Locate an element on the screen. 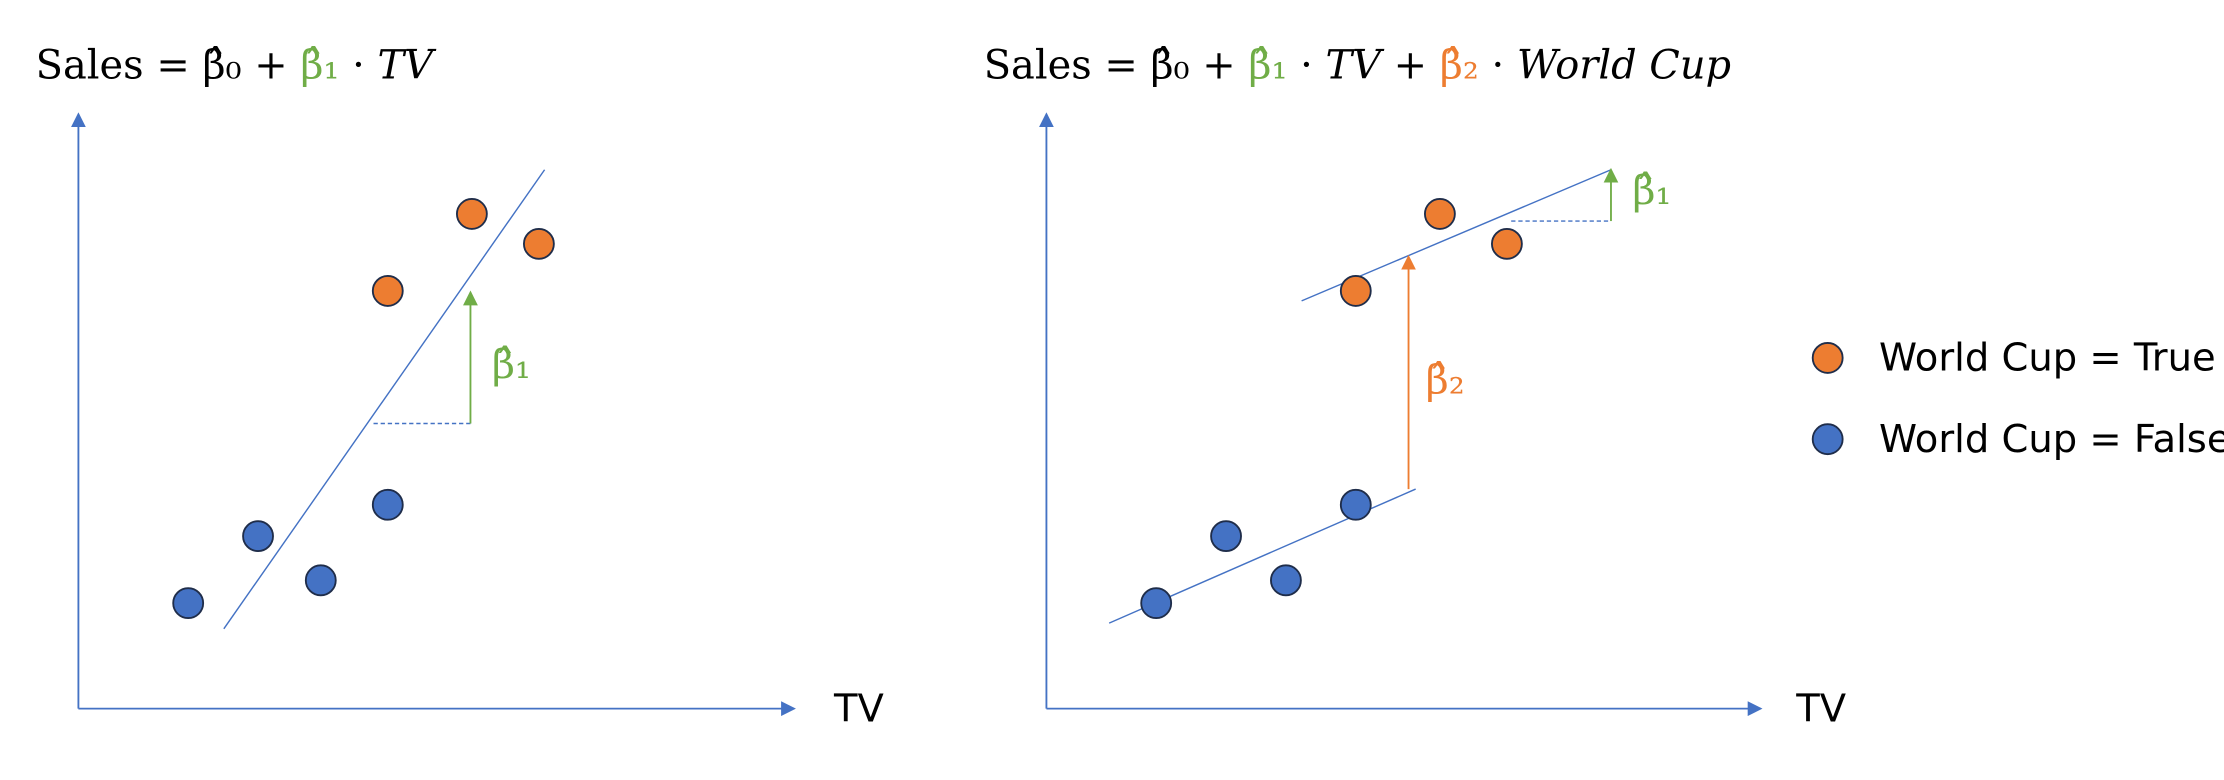 This screenshot has width=2224, height=780. equation: Sales = β̂₀ + β̂₁ · TV + β̂₂ · World Cup is located at coordinates (1357, 65).